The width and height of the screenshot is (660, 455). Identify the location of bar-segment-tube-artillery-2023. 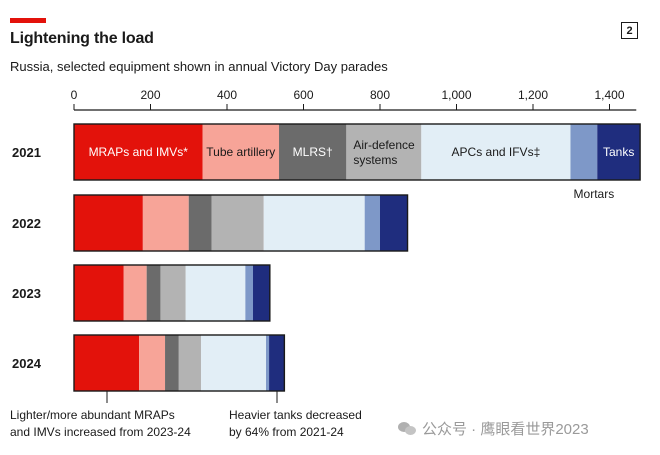
(135, 293).